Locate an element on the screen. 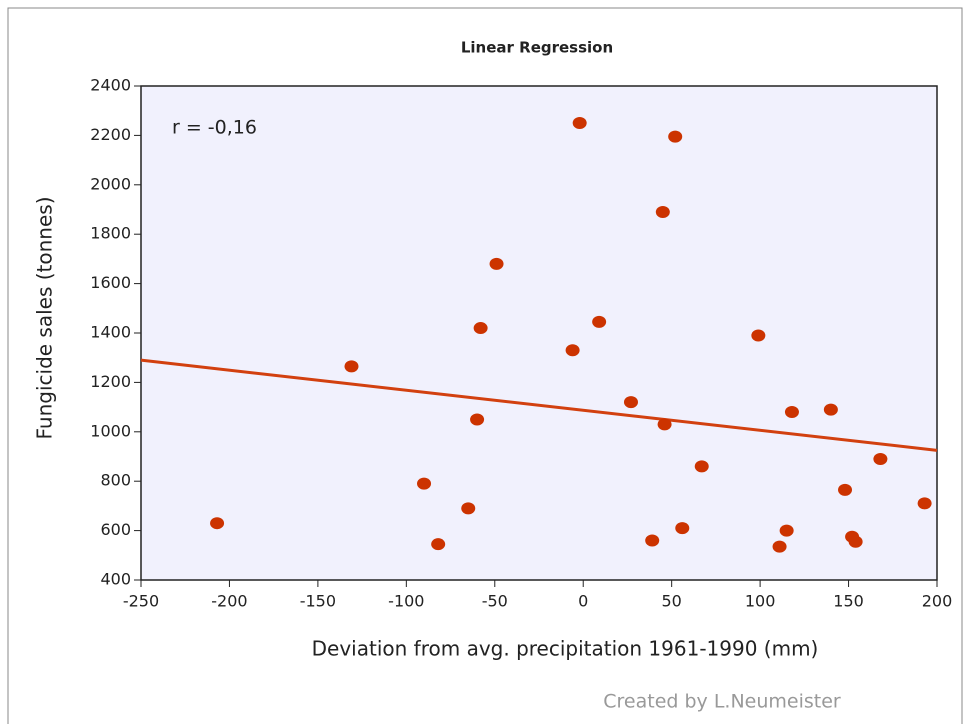  y-tick-label: 2400 is located at coordinates (110, 85).